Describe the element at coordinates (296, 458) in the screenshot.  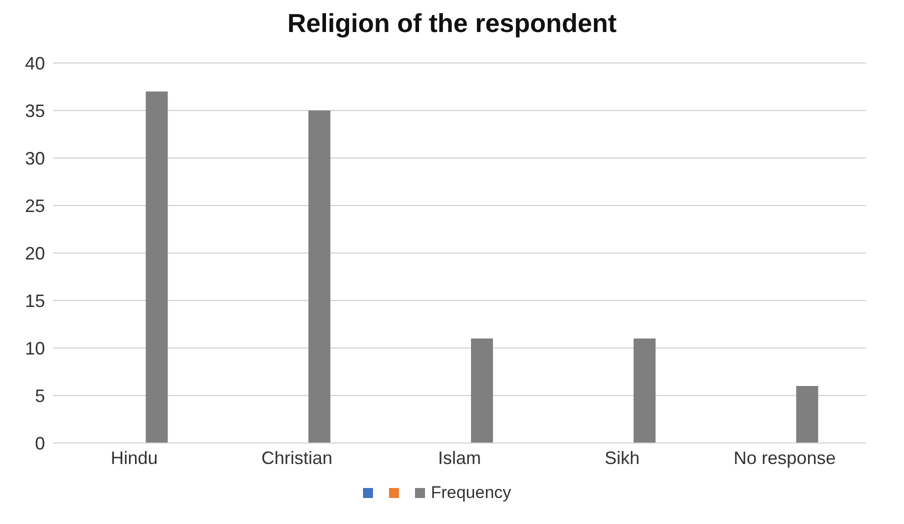
I see `x-tick-label: Christian` at that location.